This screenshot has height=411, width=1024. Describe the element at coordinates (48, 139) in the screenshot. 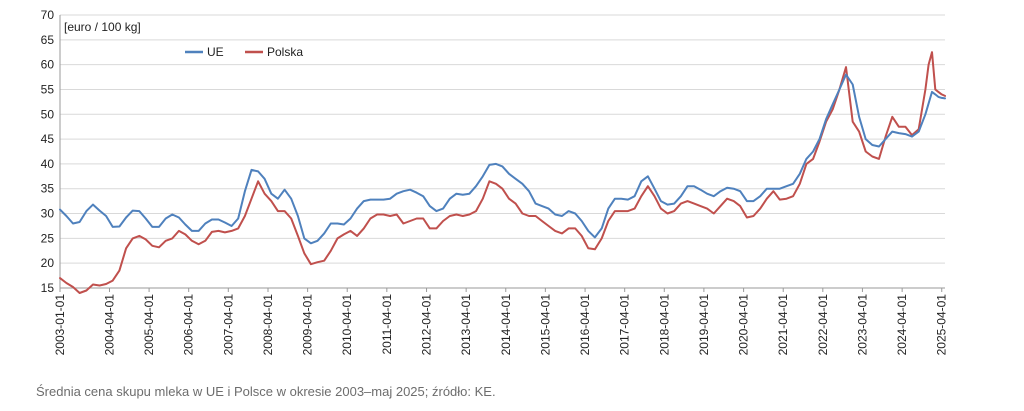

I see `y-tick-label: 45` at that location.